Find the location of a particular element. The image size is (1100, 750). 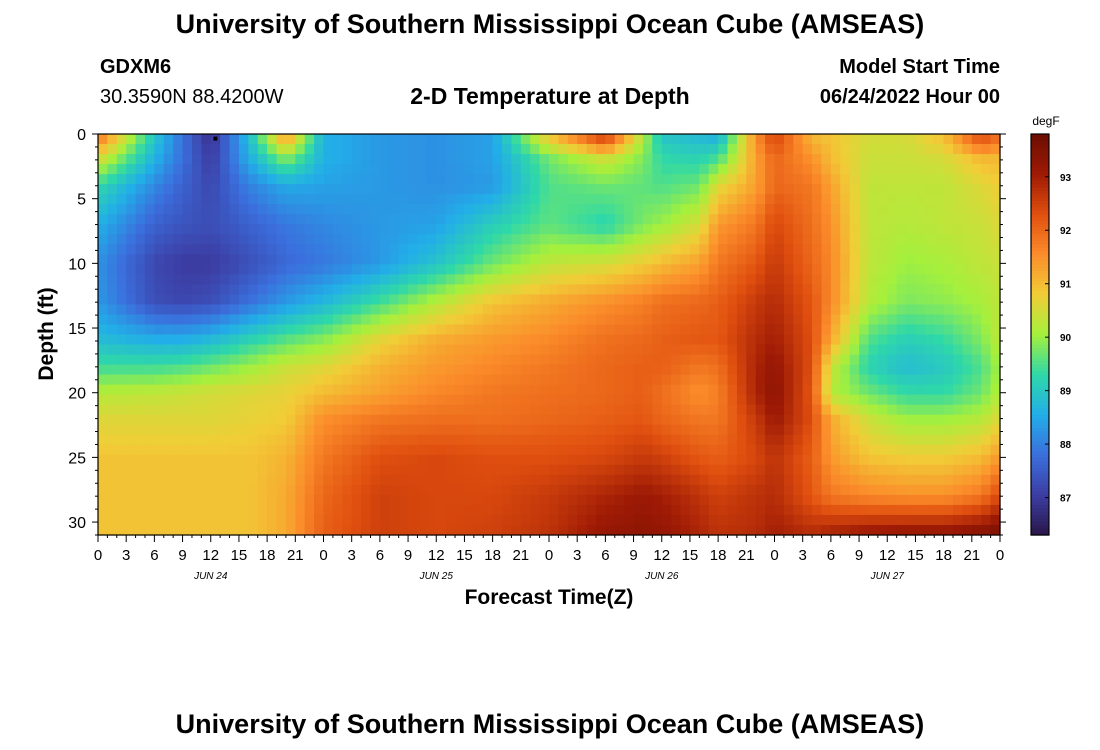

x-tick-label: 15 is located at coordinates (915, 555).